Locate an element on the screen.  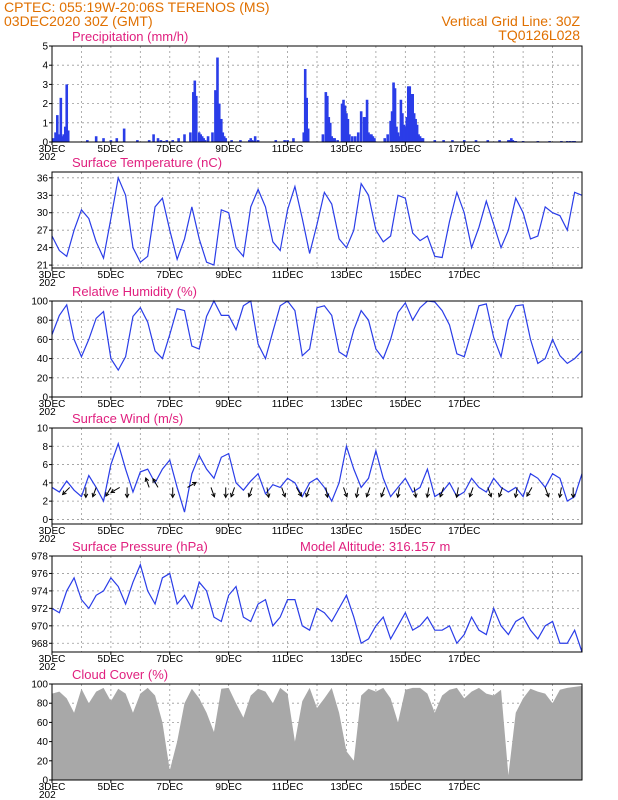
wind-year-label: 202 is located at coordinates (47, 539).